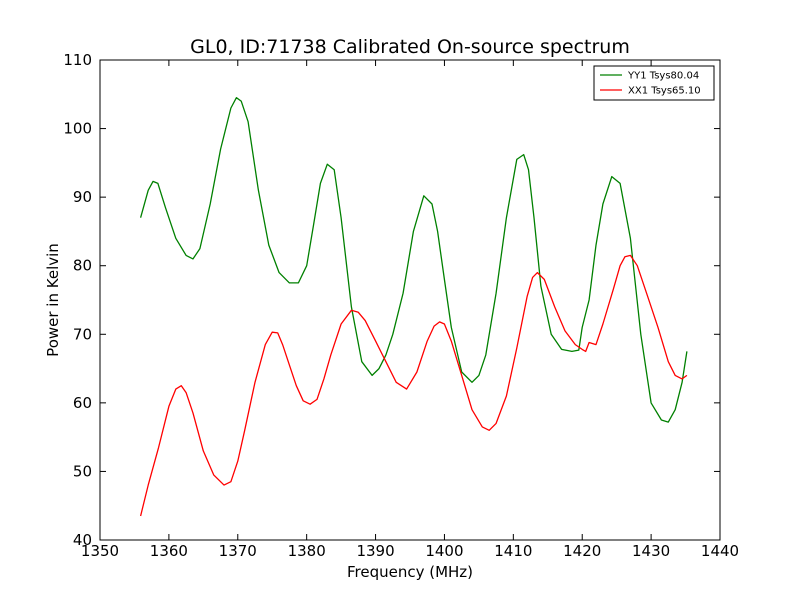 This screenshot has height=600, width=800. What do you see at coordinates (410, 572) in the screenshot?
I see `x-axis-label: Frequency (MHz)` at bounding box center [410, 572].